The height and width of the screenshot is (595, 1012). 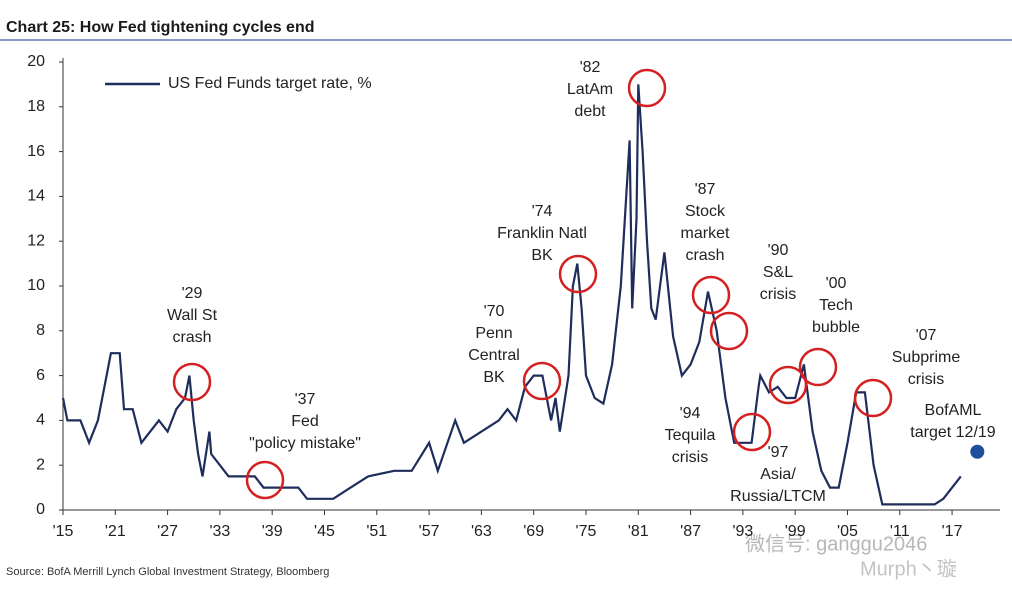 What do you see at coordinates (742, 531) in the screenshot?
I see `x-tick-label: '93` at bounding box center [742, 531].